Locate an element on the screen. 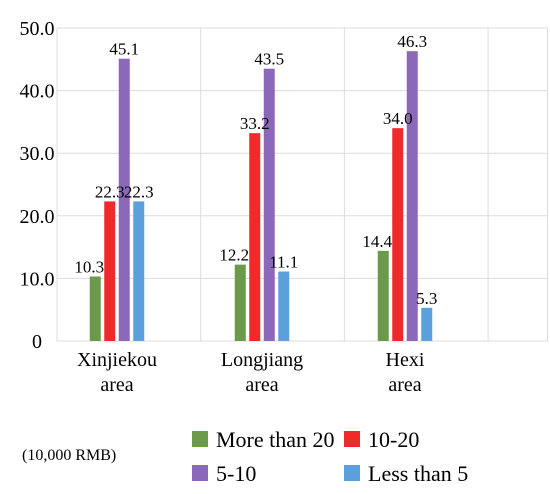 This screenshot has width=550, height=494. data-label: 46.3 is located at coordinates (412, 41).